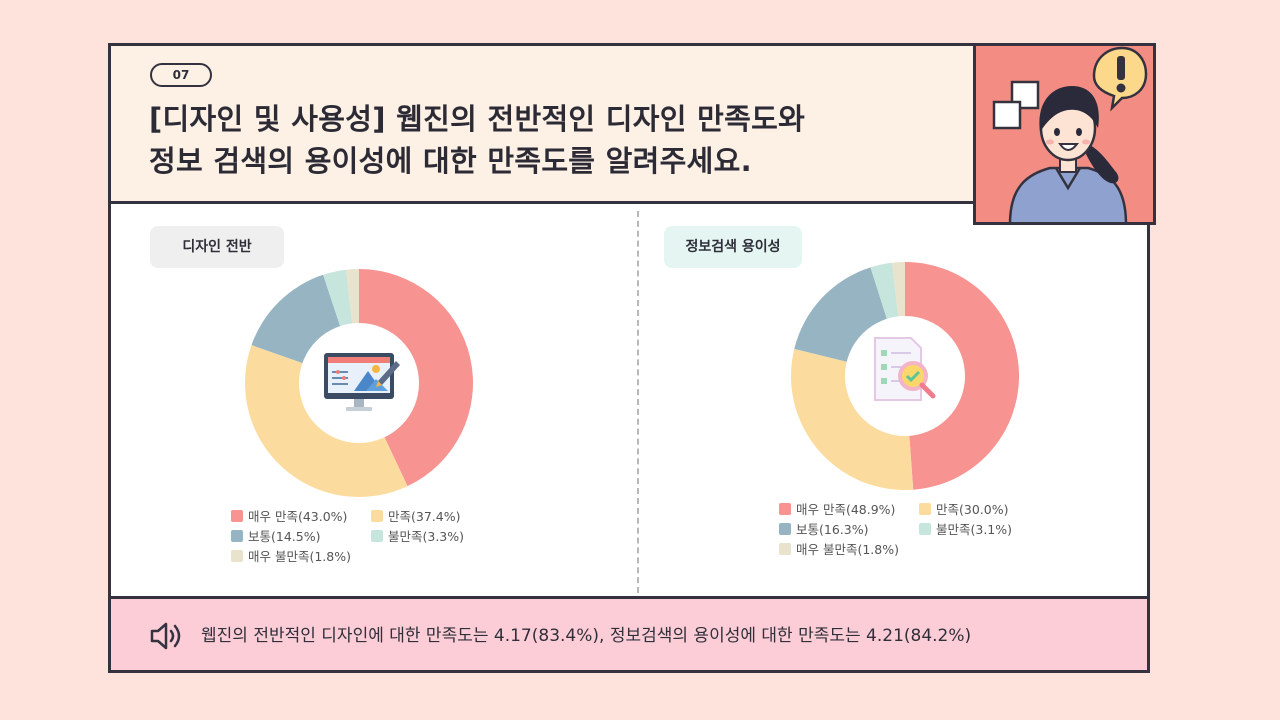 Image resolution: width=1280 pixels, height=720 pixels. I want to click on document-search-icon, so click(905, 369).